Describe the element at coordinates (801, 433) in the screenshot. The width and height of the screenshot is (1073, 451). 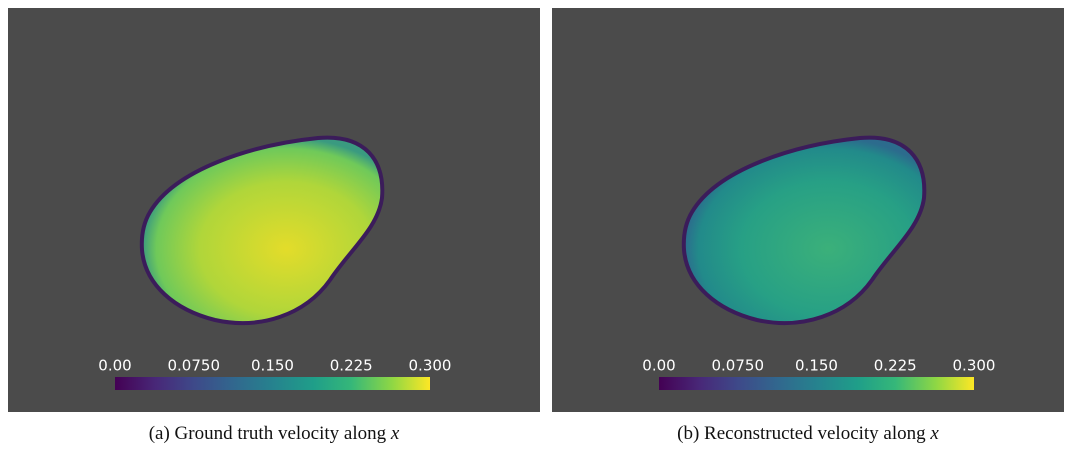
I see `caption-text: (b) Reconstructed velocity along` at that location.